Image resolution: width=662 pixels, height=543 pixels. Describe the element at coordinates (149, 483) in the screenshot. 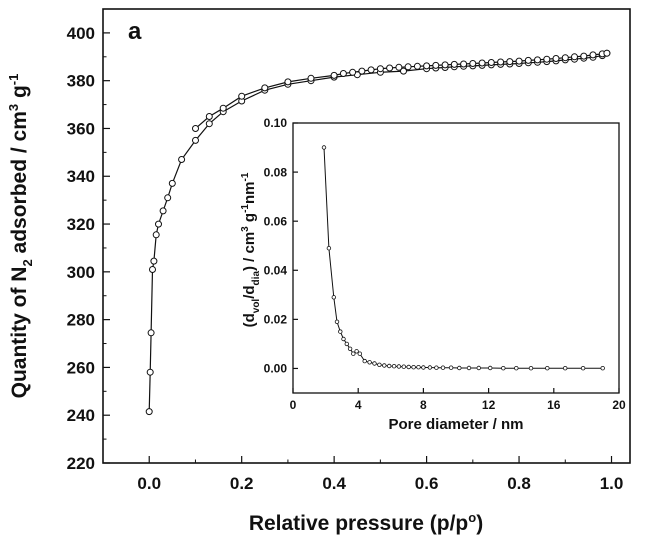

I see `x-tick-label: 0.0` at that location.